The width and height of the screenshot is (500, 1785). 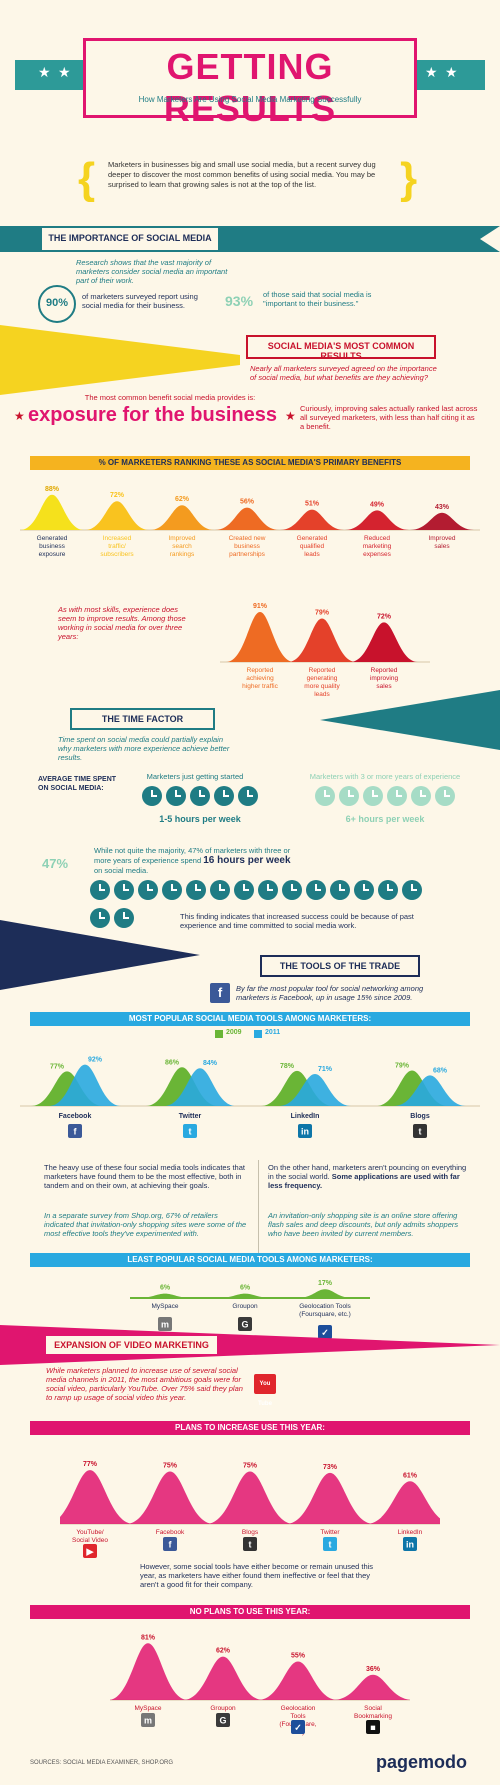 I want to click on star-icon: ★, so click(x=64, y=72).